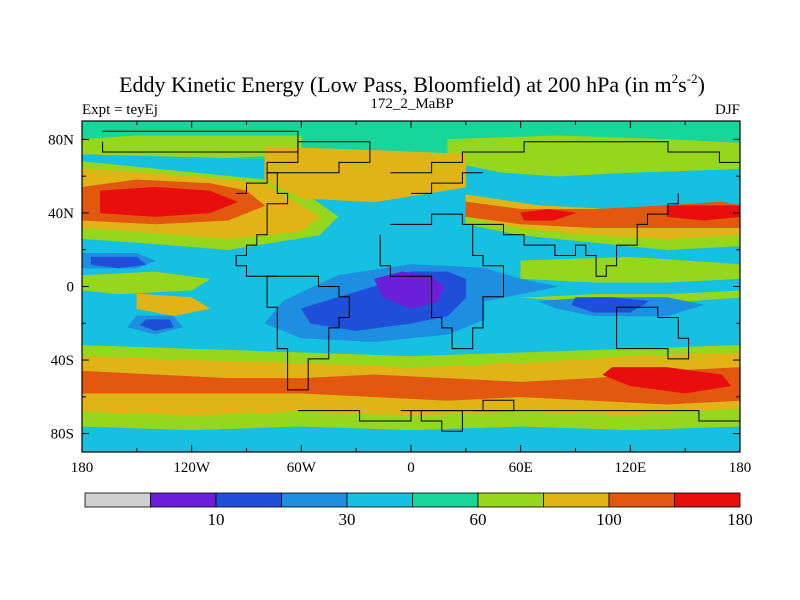 This screenshot has width=800, height=600. Describe the element at coordinates (411, 104) in the screenshot. I see `center-label: 172_2_MaBP` at that location.